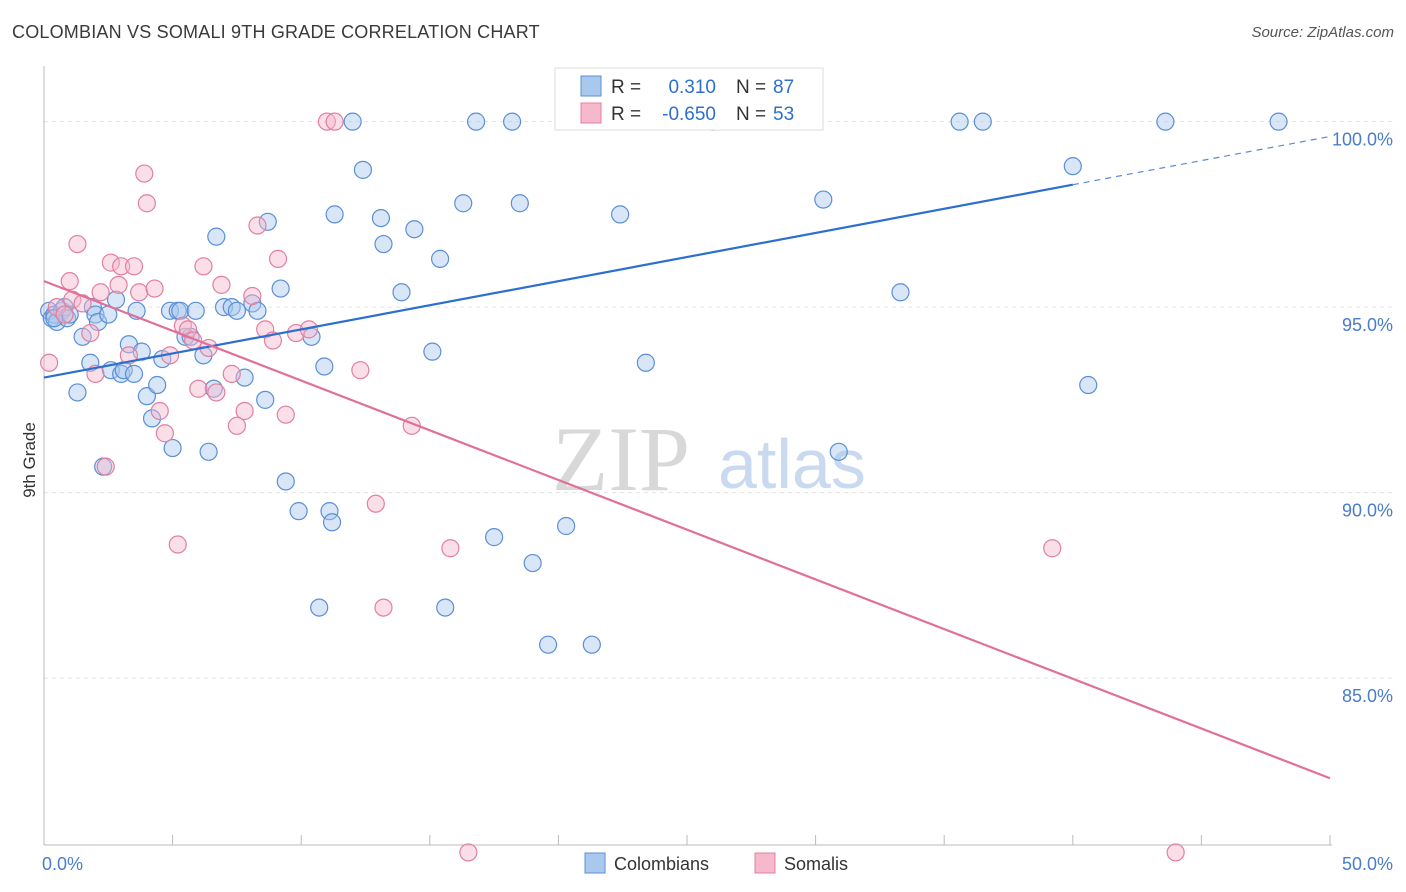 This screenshot has height=892, width=1406. I want to click on legend-n-value-2: 53, so click(783, 114).